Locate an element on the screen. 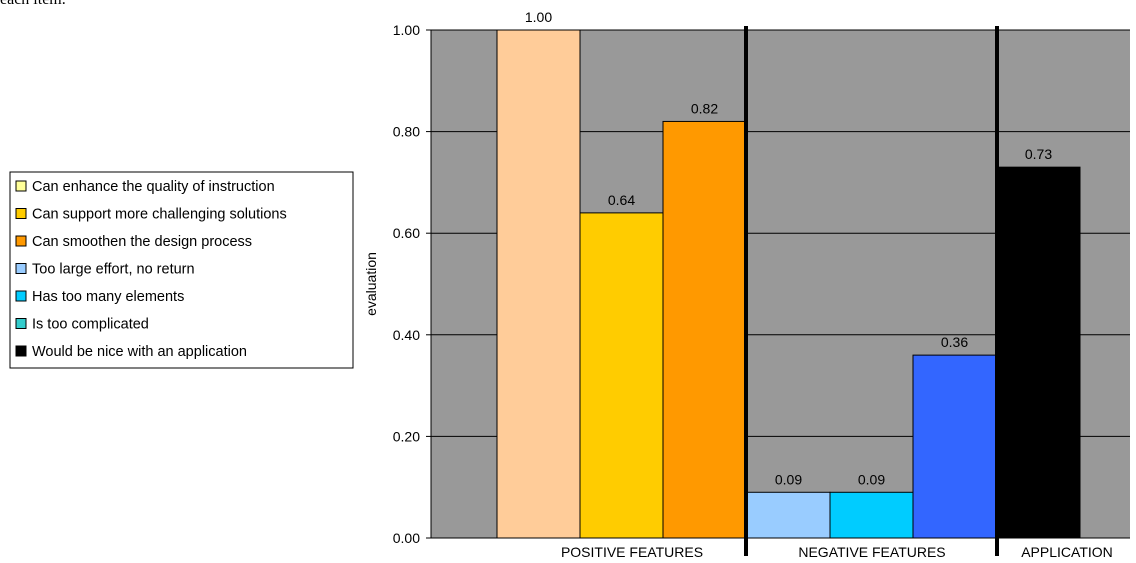 This screenshot has width=1136, height=563. data-label: 1.00 is located at coordinates (538, 17).